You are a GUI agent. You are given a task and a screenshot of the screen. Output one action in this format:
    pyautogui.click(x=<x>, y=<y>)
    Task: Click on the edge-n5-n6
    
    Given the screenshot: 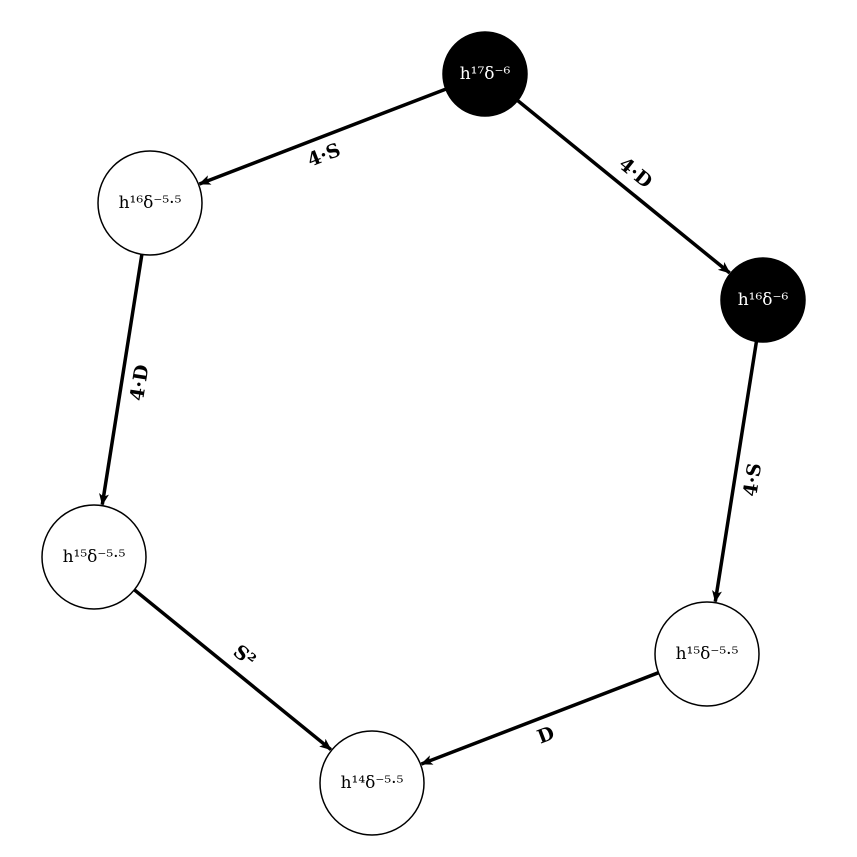 What is the action you would take?
    pyautogui.click(x=540, y=718)
    